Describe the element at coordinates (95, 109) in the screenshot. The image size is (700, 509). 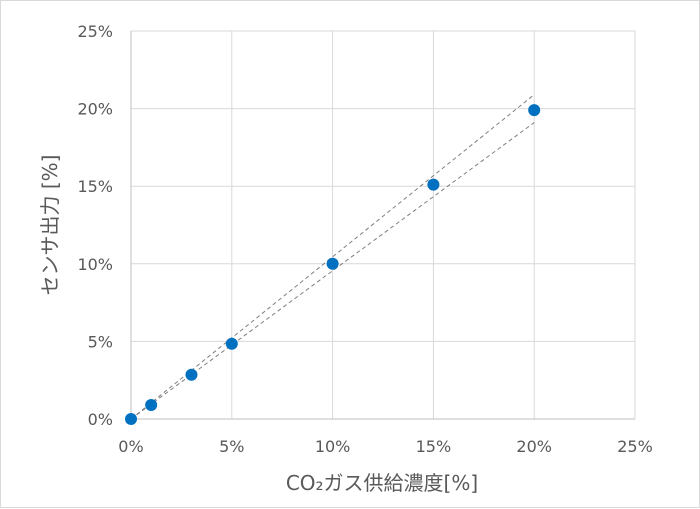
I see `y-tick-label: 20%` at that location.